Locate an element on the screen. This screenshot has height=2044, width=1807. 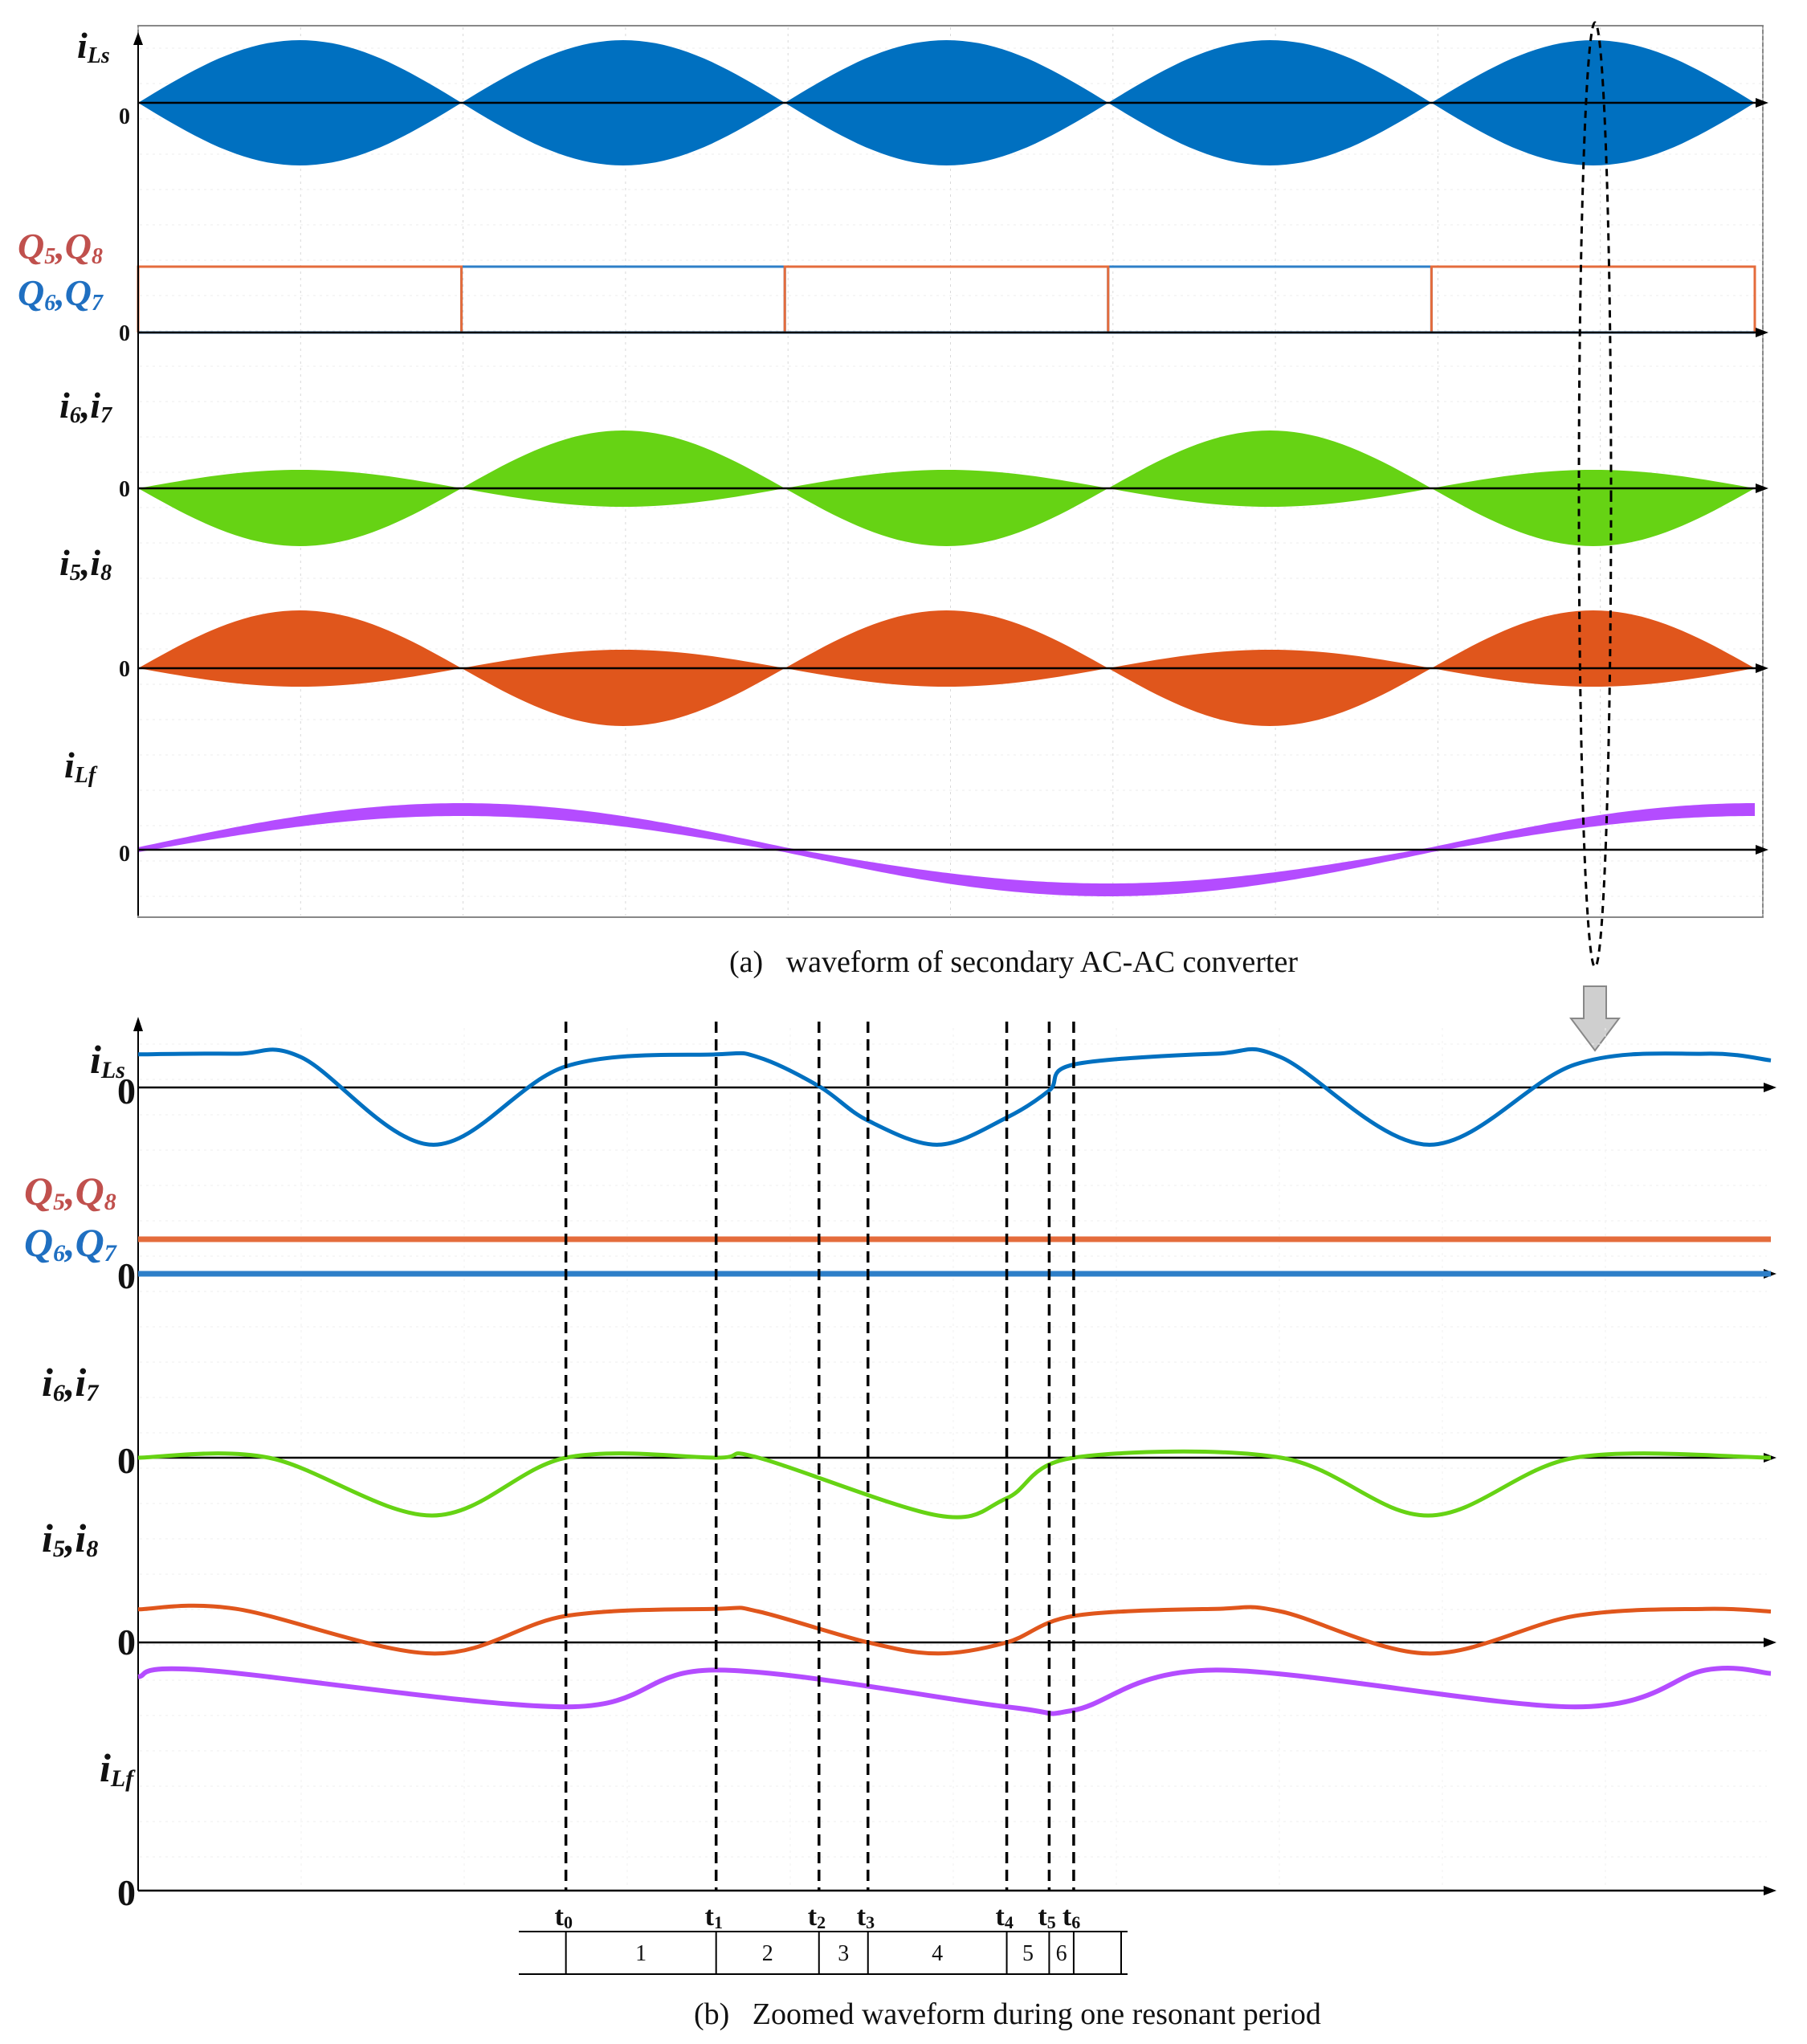
interval-label-5: 5 is located at coordinates (1028, 1953).